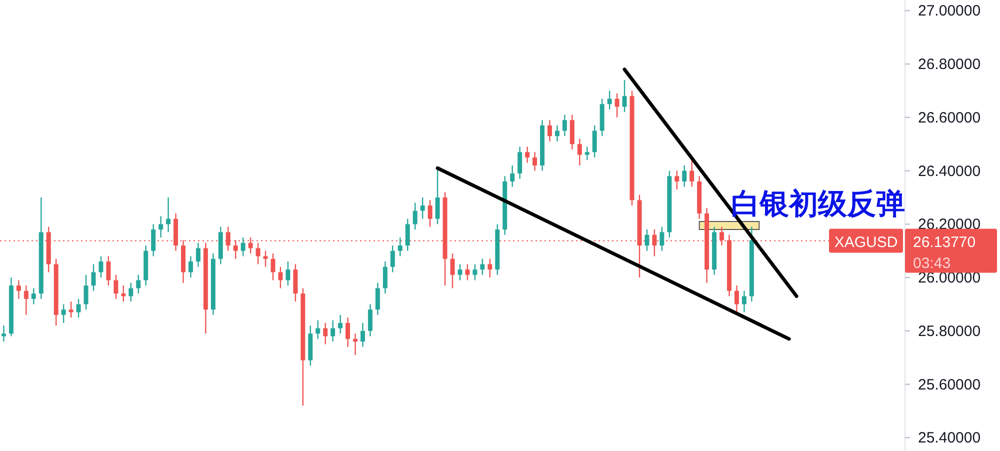  Describe the element at coordinates (949, 331) in the screenshot. I see `y-tick-label: 25.80000` at that location.